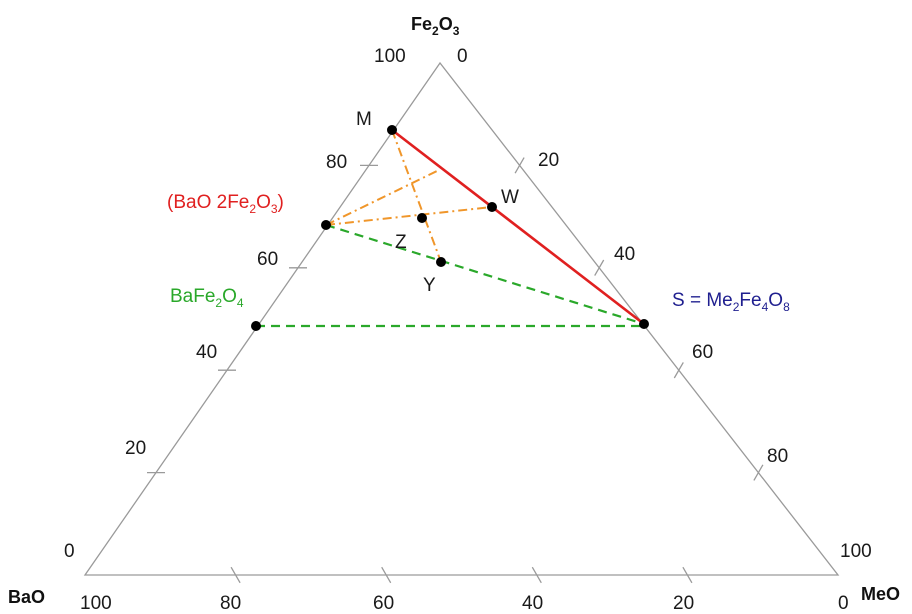  What do you see at coordinates (135, 448) in the screenshot?
I see `left-tick-label-20: 20` at bounding box center [135, 448].